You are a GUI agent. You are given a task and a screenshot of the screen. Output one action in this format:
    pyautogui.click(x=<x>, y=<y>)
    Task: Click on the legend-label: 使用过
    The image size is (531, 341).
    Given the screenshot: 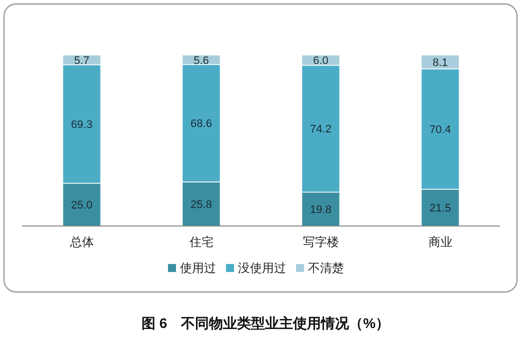 What is the action you would take?
    pyautogui.click(x=198, y=268)
    